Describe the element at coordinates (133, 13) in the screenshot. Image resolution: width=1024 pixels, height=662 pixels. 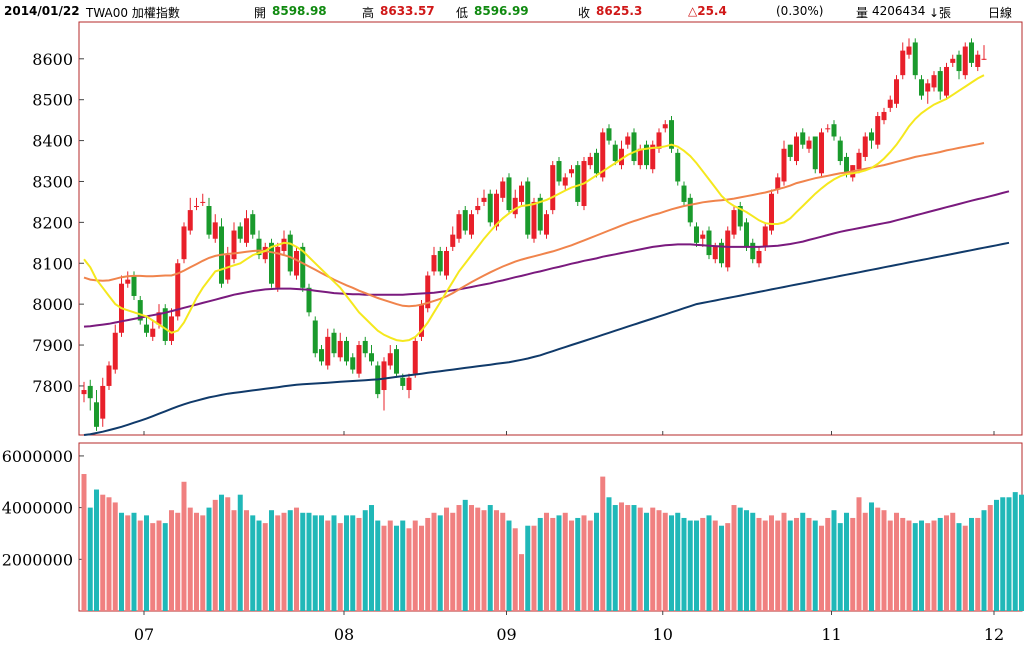
I see `symbol-name: TWA00 加權指數` at that location.